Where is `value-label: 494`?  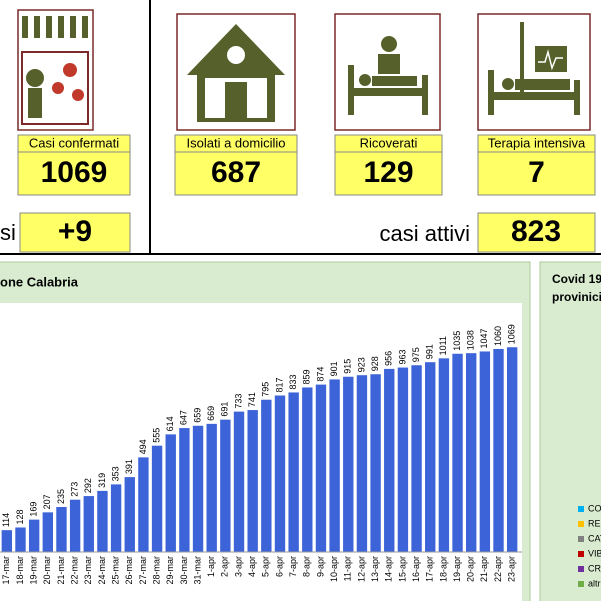
value-label: 494 is located at coordinates (143, 446).